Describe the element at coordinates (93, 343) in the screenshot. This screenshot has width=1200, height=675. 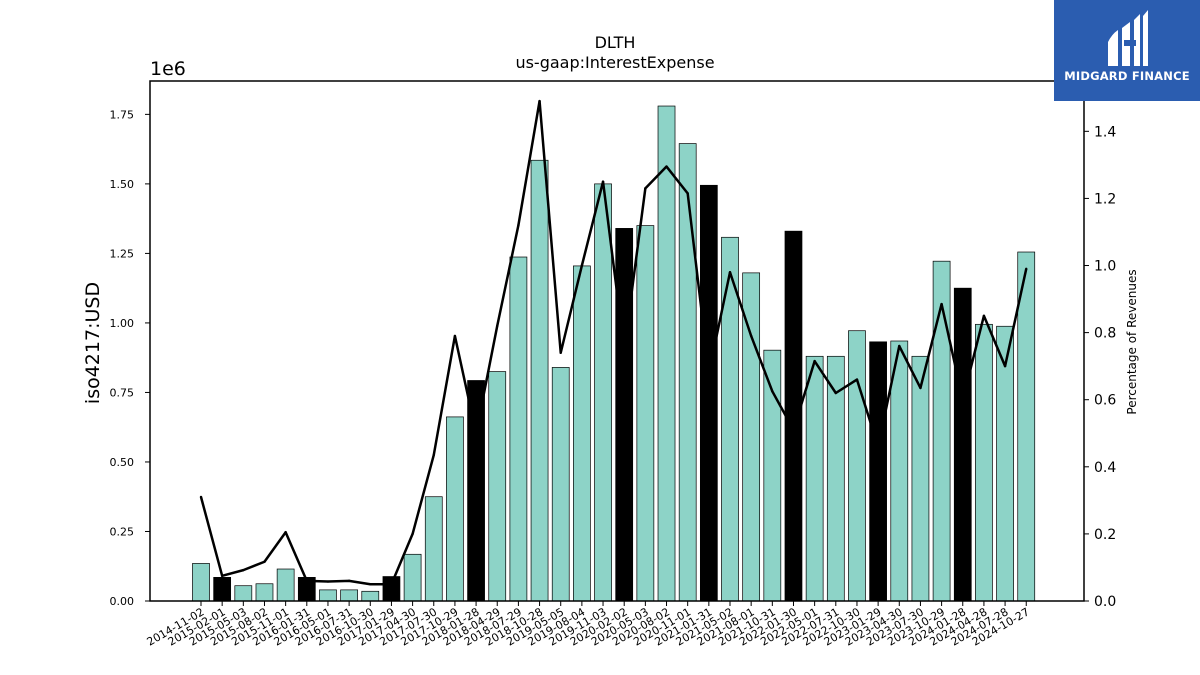
I see `y-axis-label: iso4217:USD` at that location.